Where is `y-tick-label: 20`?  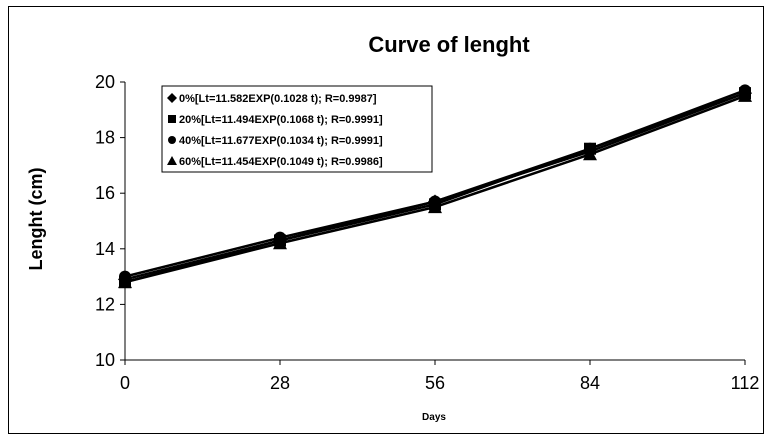
y-tick-label: 20 is located at coordinates (105, 82).